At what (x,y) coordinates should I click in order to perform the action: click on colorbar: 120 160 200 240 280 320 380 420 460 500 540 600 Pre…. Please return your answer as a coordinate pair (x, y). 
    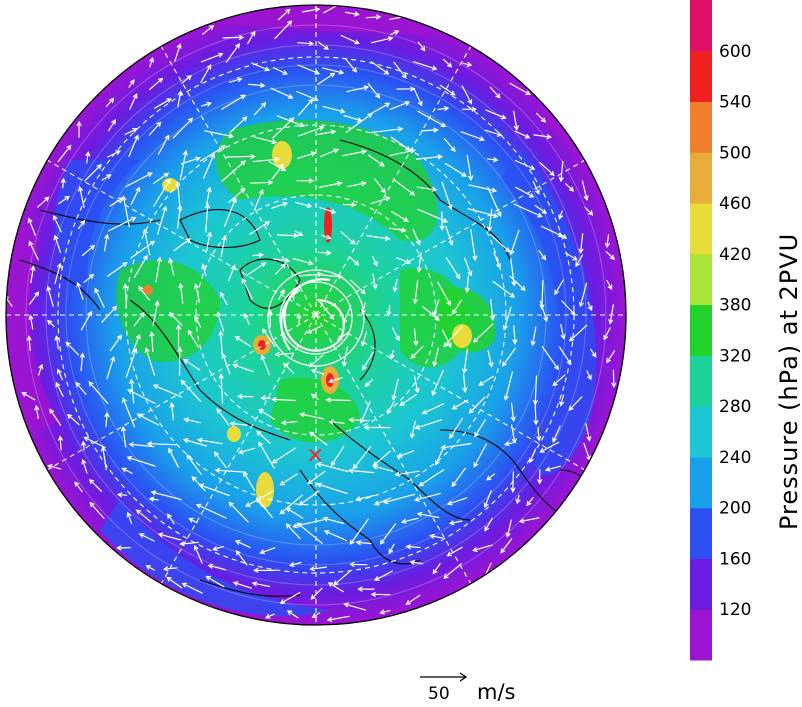
    Looking at the image, I should click on (746, 330).